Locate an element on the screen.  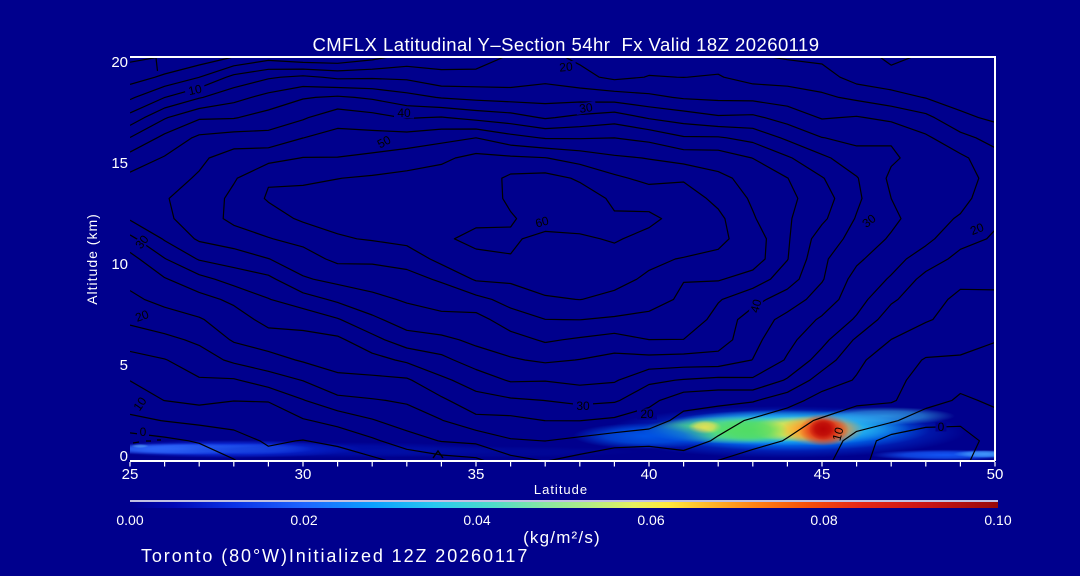
svg-text: 5 is located at coordinates (124, 365).